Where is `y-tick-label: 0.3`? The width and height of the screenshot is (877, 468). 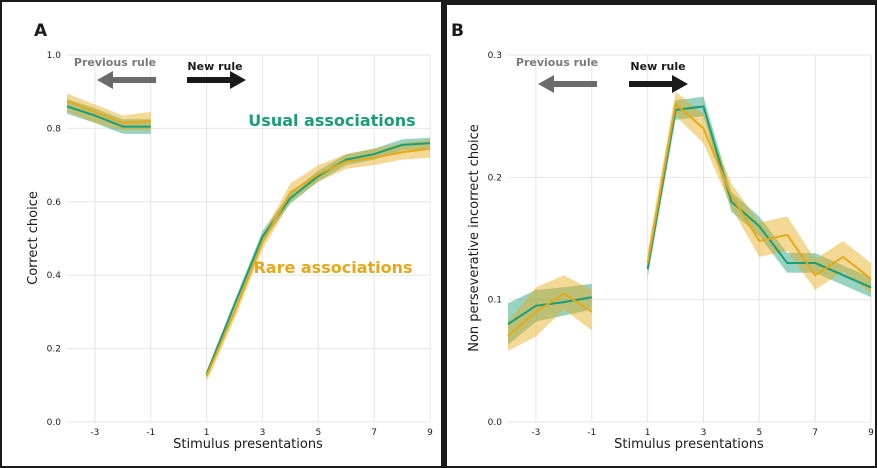
y-tick-label: 0.3 is located at coordinates (495, 56).